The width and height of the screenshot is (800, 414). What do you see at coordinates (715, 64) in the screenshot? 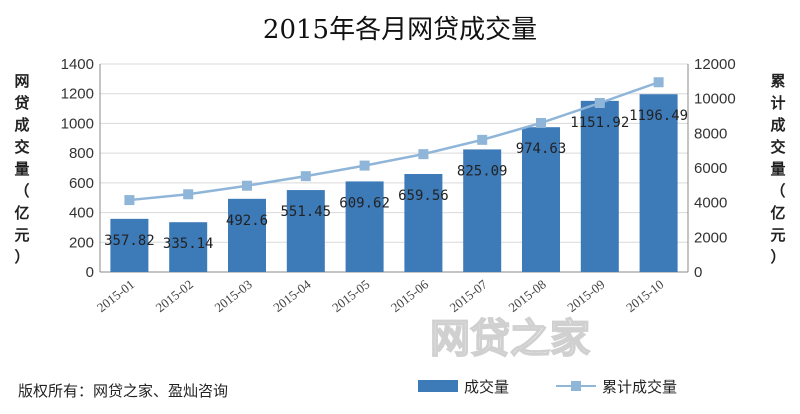
I see `right-y-tick-label: 12000` at bounding box center [715, 64].